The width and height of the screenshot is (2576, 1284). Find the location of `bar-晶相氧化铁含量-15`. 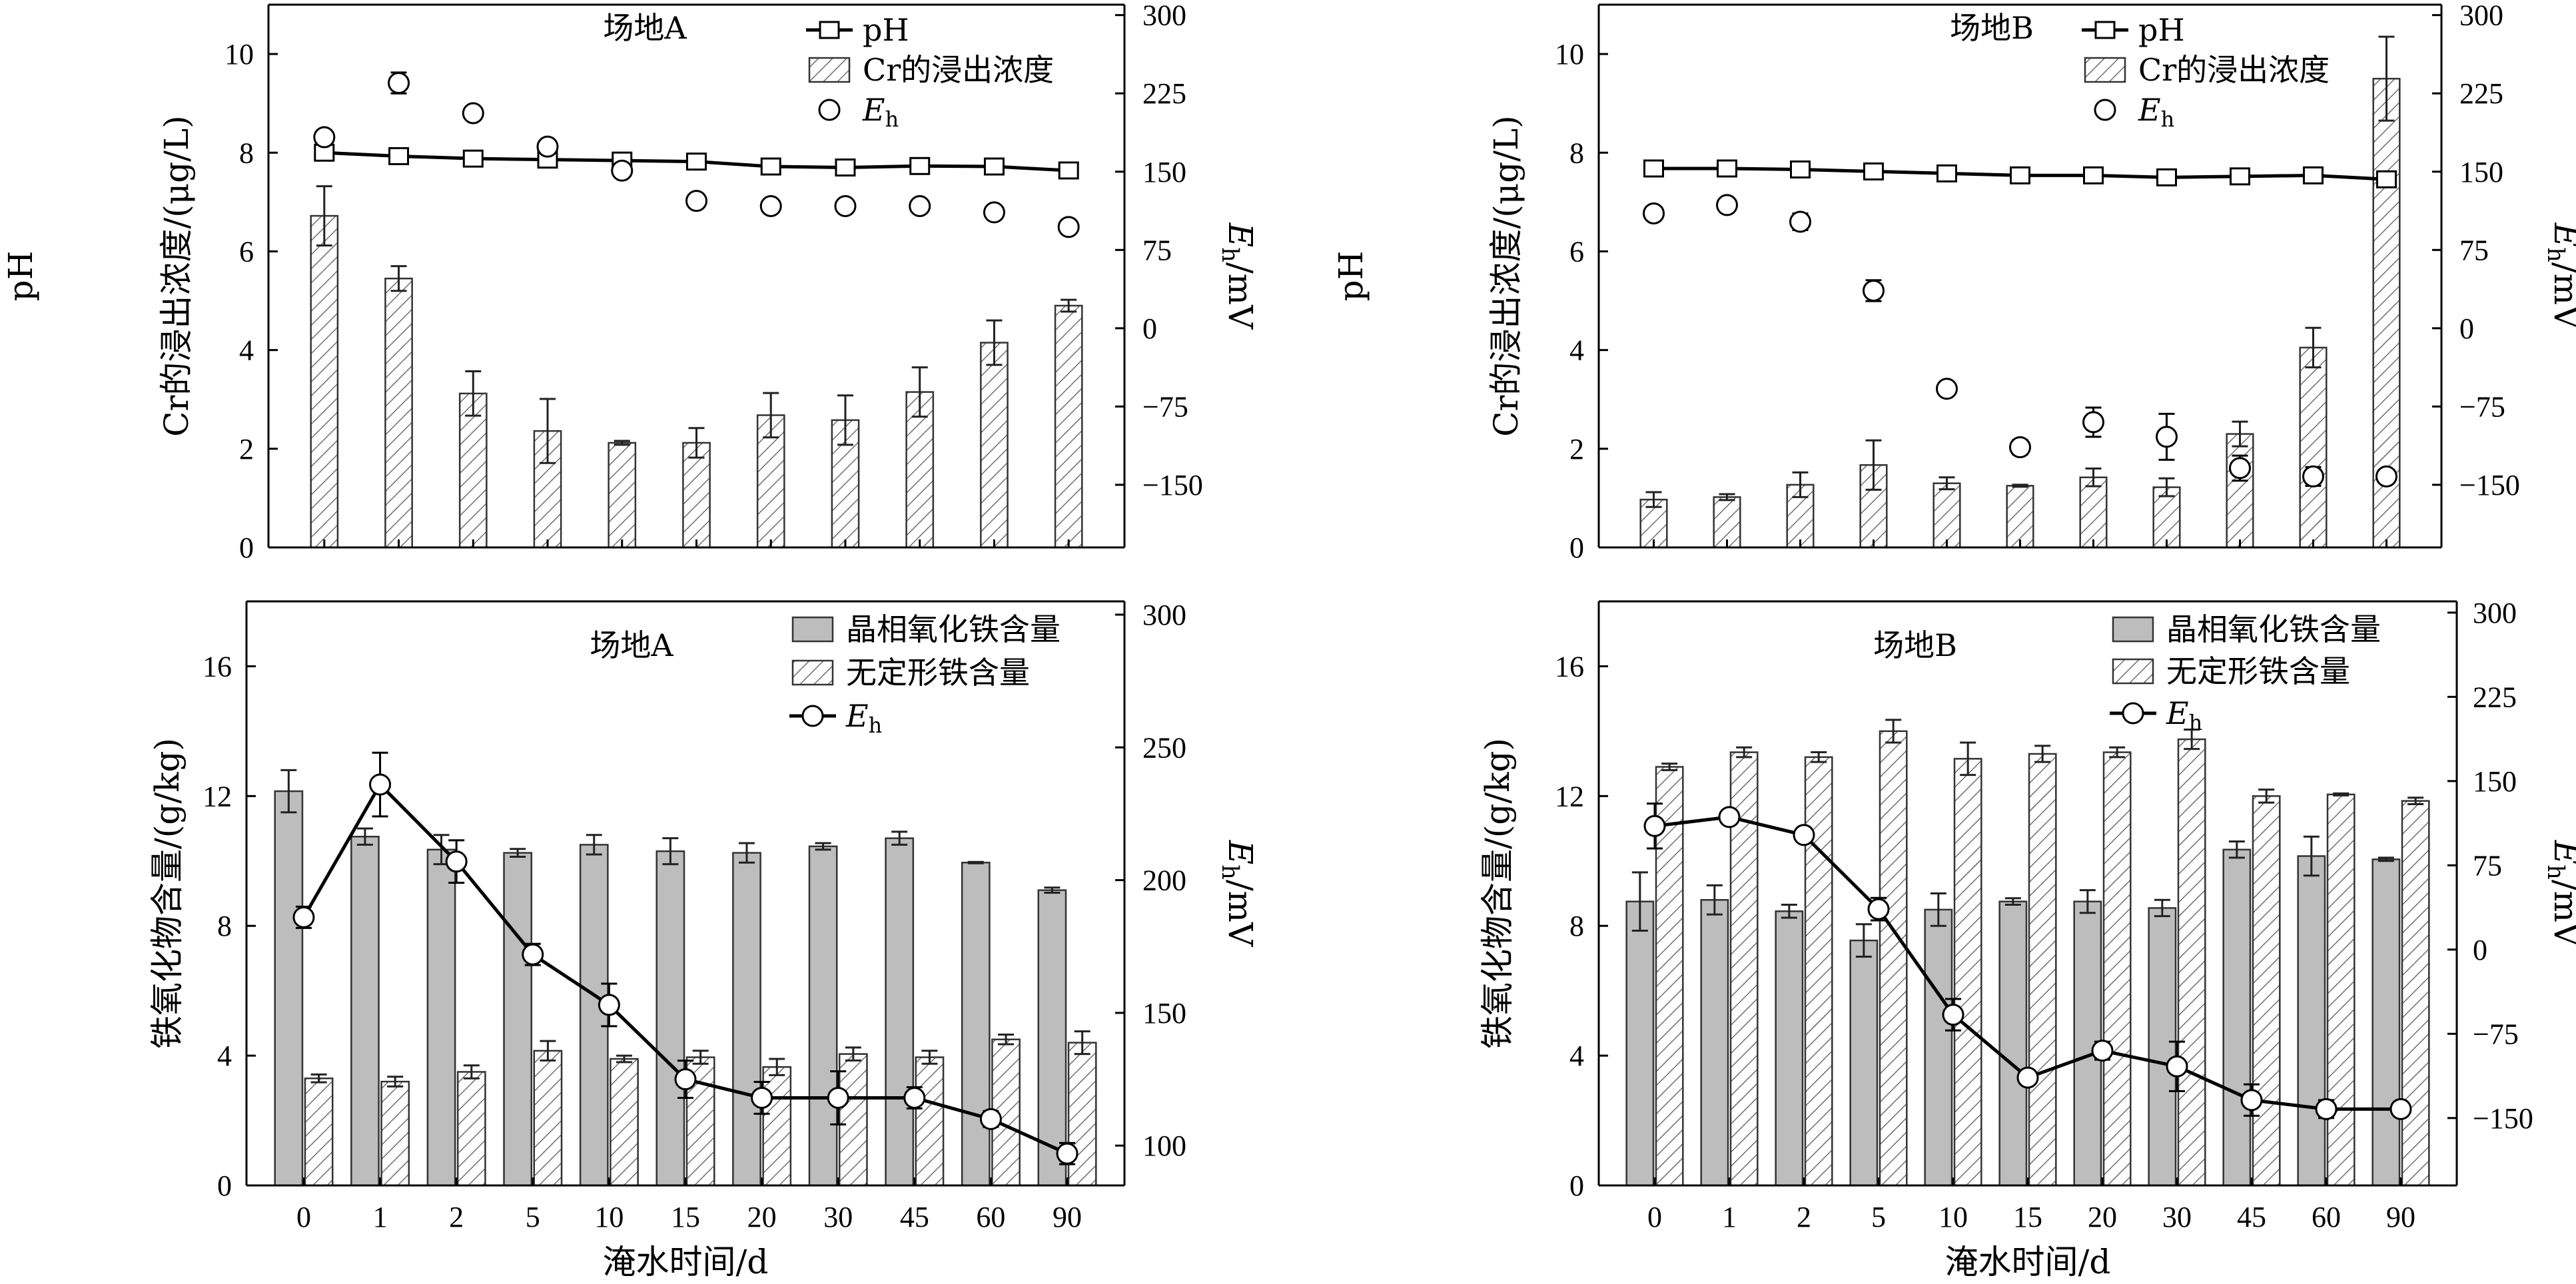

bar-晶相氧化铁含量-15 is located at coordinates (670, 1018).